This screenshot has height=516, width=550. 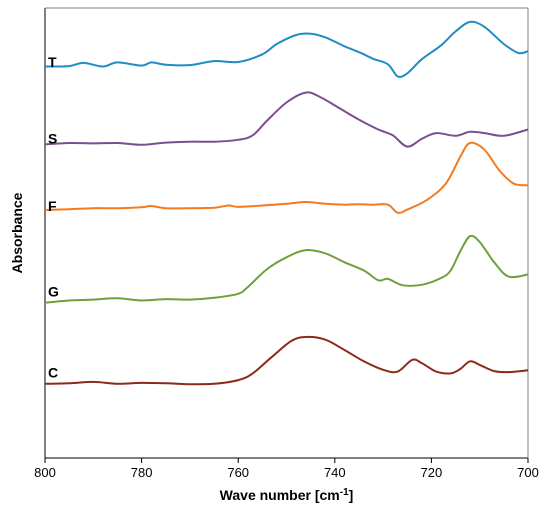 What do you see at coordinates (344, 492) in the screenshot?
I see `x-axis-title-superscript: -1` at bounding box center [344, 492].